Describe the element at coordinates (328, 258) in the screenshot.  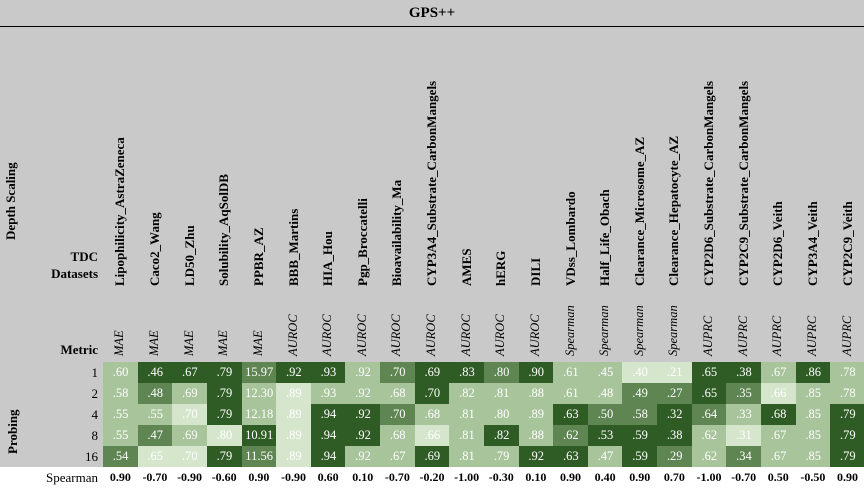
I see `dataset-header: HIA_Hou` at that location.